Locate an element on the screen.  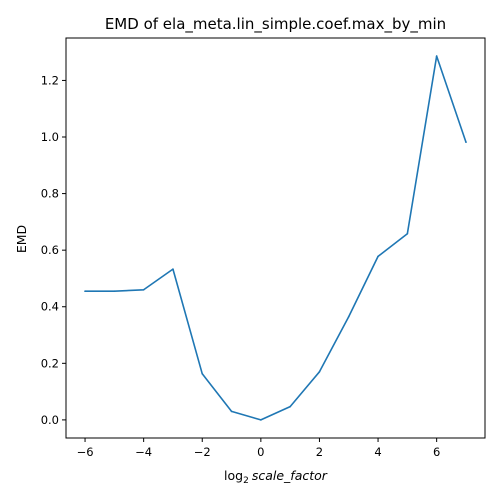
x-axis-label-log: log is located at coordinates (233, 475).